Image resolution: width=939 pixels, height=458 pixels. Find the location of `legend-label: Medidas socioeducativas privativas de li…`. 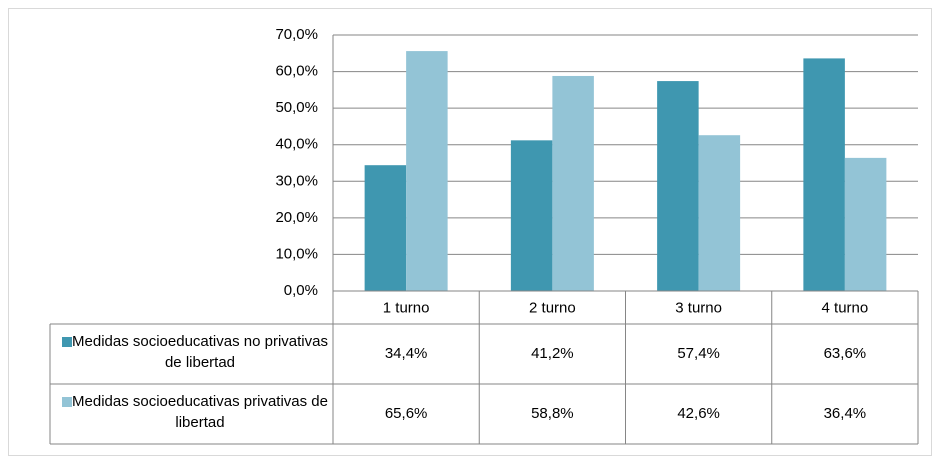

legend-label: Medidas socioeducativas privativas de li… is located at coordinates (200, 412).